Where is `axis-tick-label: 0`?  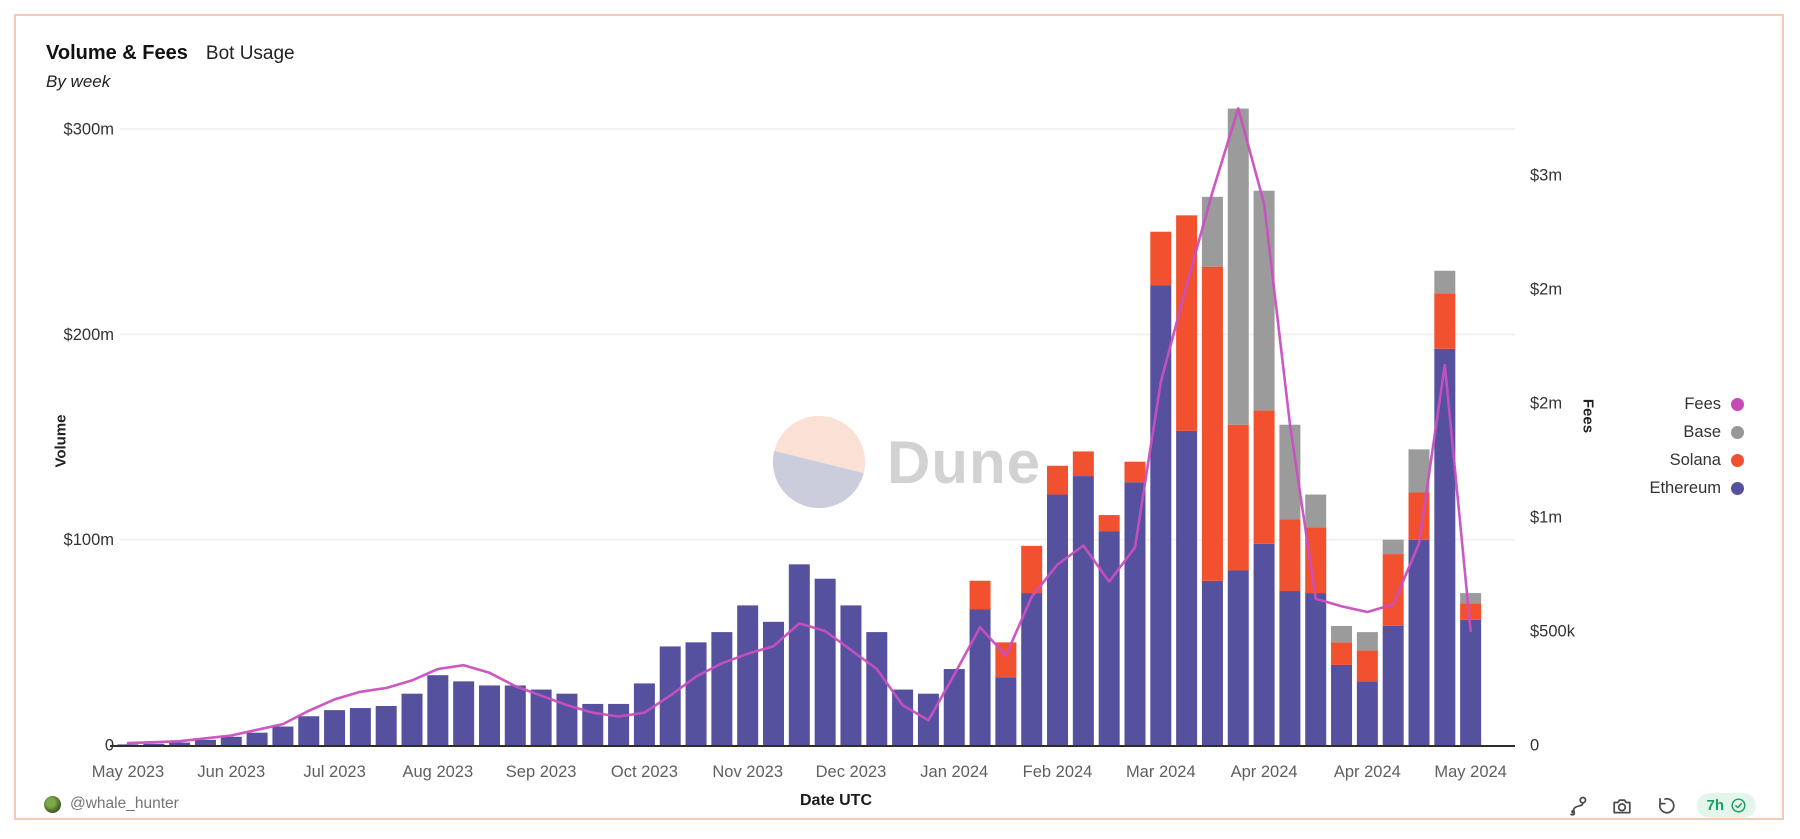
axis-tick-label: 0 is located at coordinates (109, 746).